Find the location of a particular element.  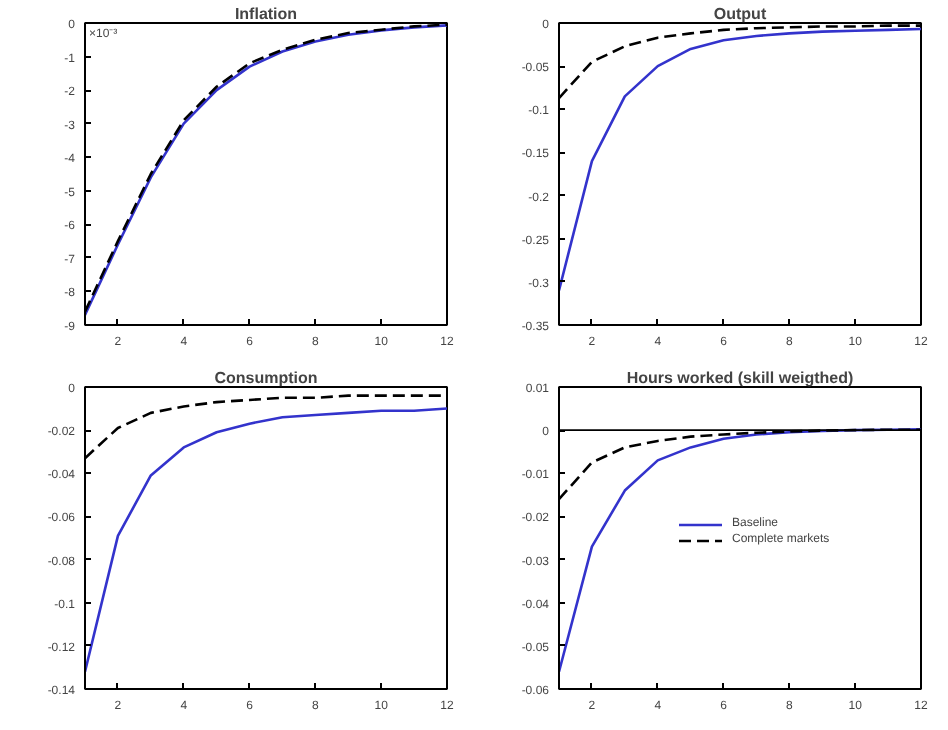

chart-title: Hours worked (skill weigthed) is located at coordinates (740, 378).